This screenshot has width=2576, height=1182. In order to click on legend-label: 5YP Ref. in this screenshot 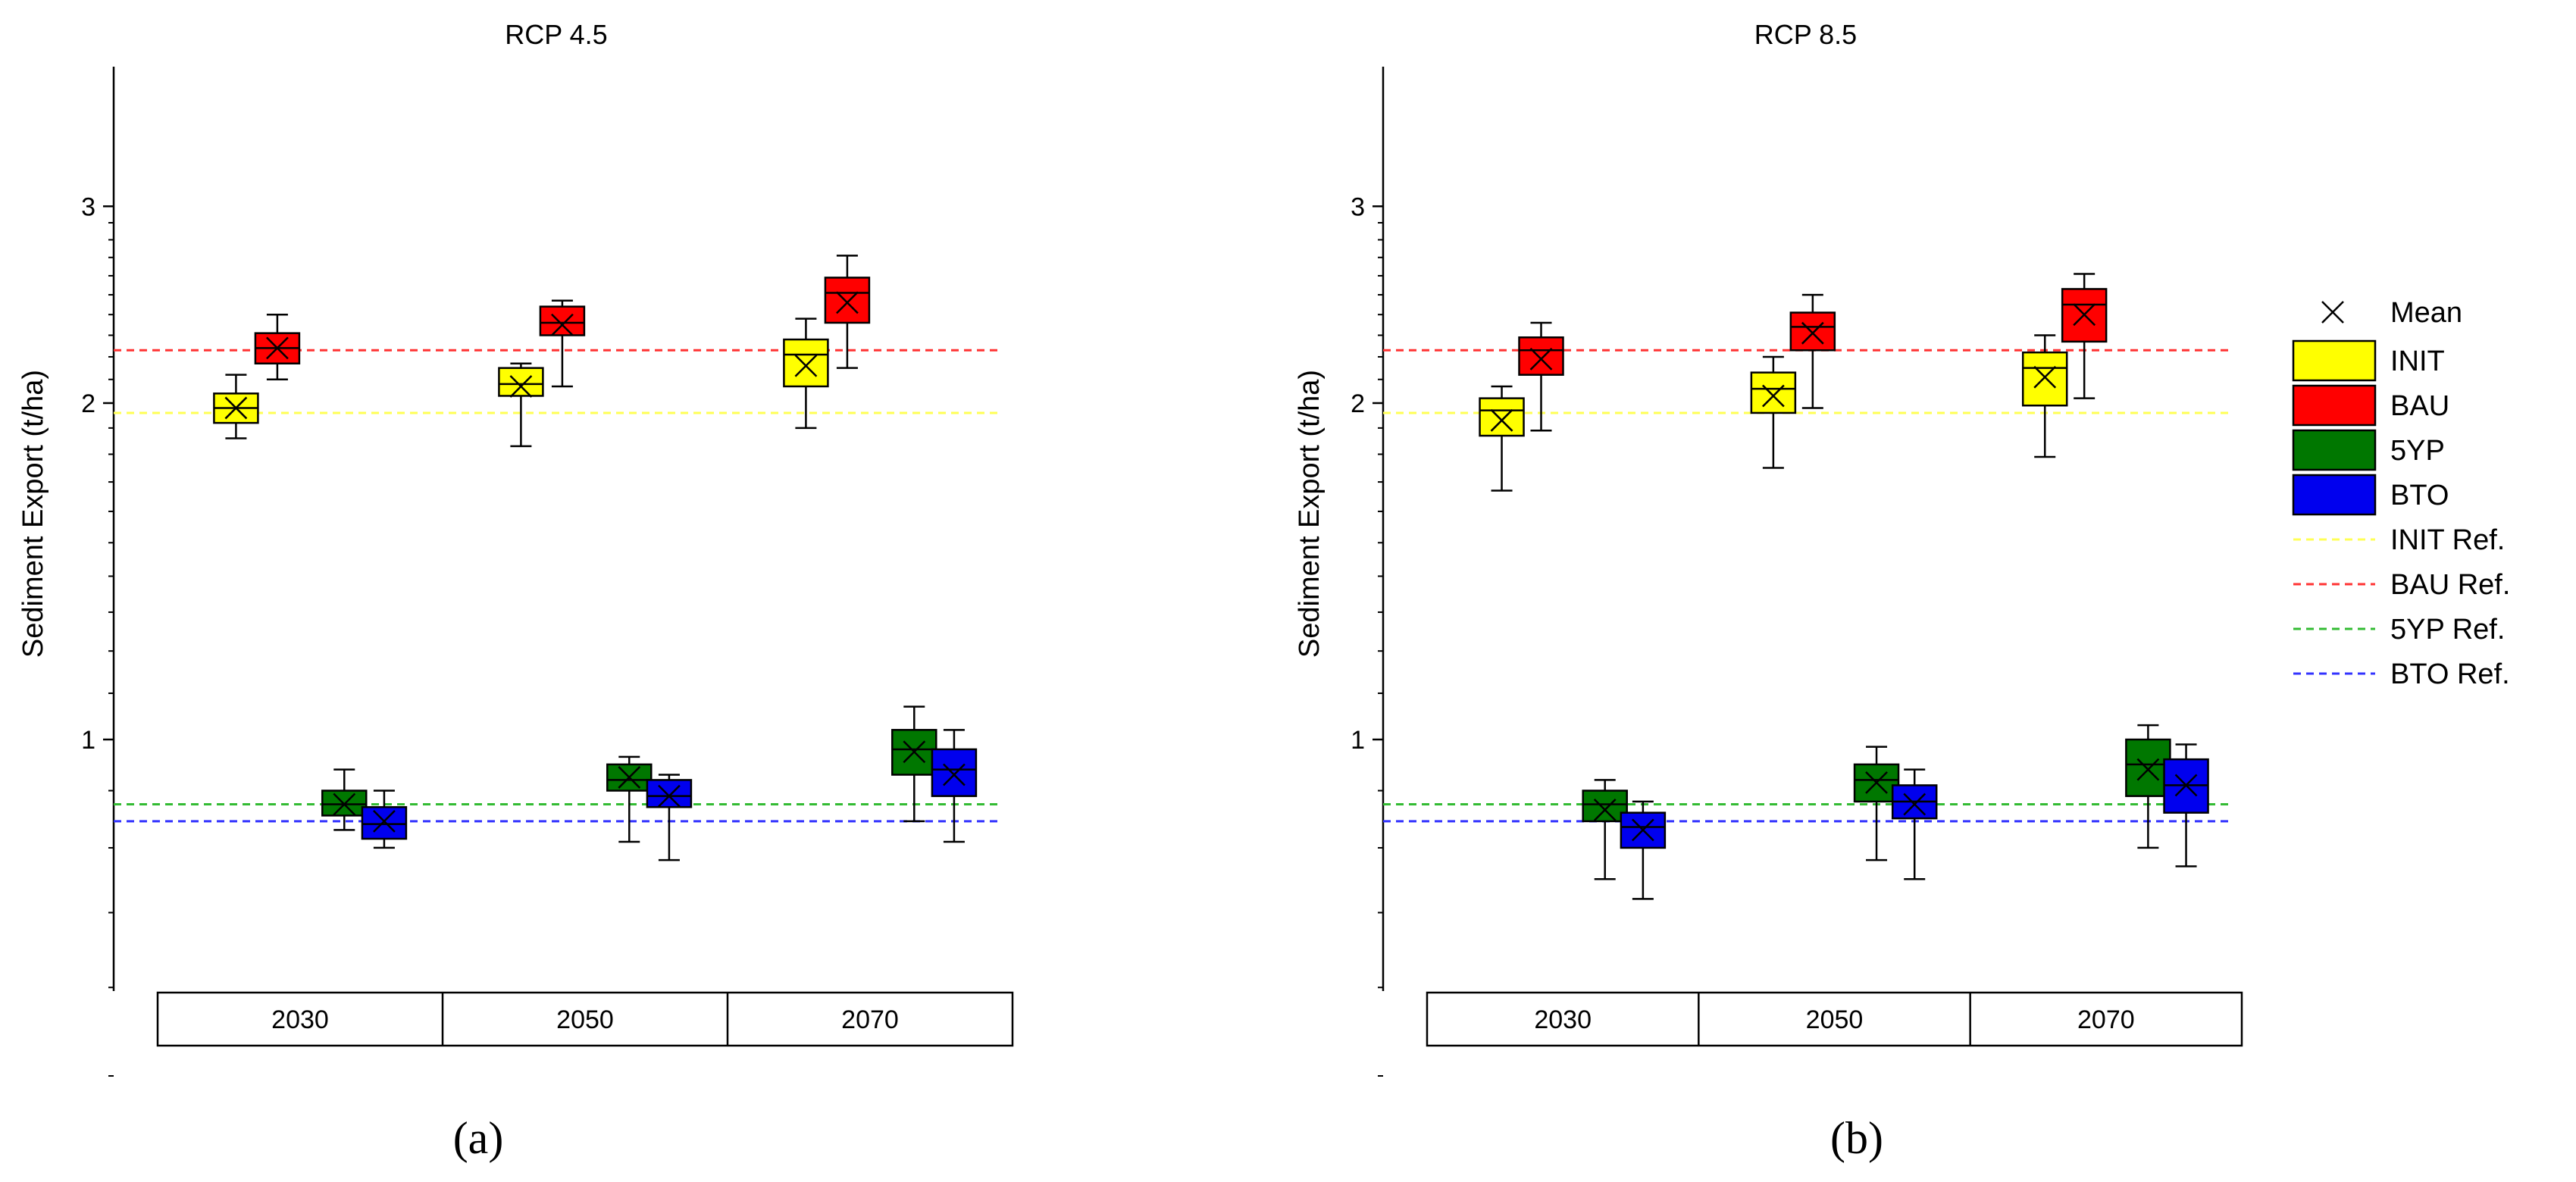, I will do `click(2448, 630)`.